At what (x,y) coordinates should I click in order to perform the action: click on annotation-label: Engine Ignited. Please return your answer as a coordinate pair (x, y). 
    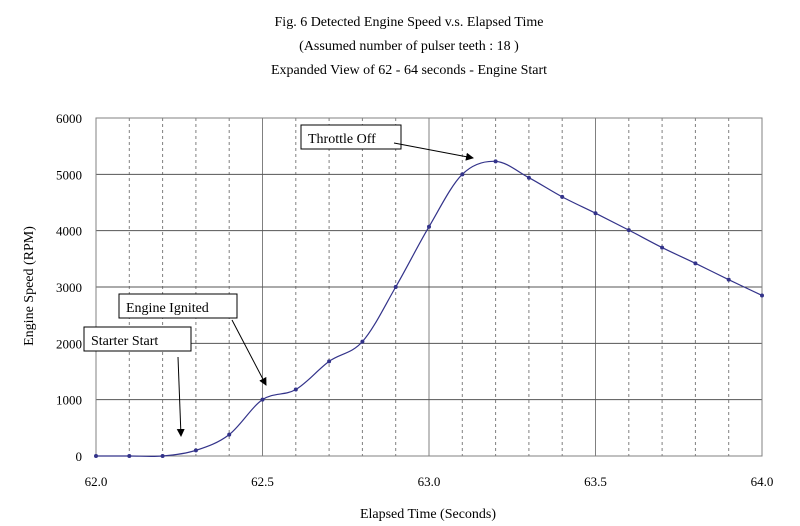
    Looking at the image, I should click on (167, 308).